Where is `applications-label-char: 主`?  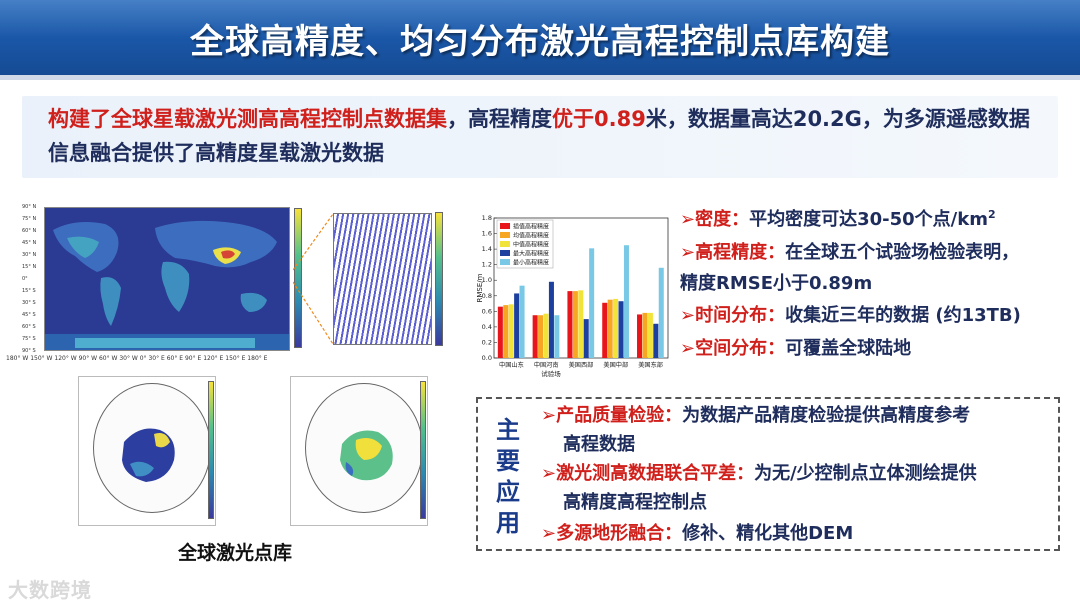 applications-label-char: 主 is located at coordinates (508, 430).